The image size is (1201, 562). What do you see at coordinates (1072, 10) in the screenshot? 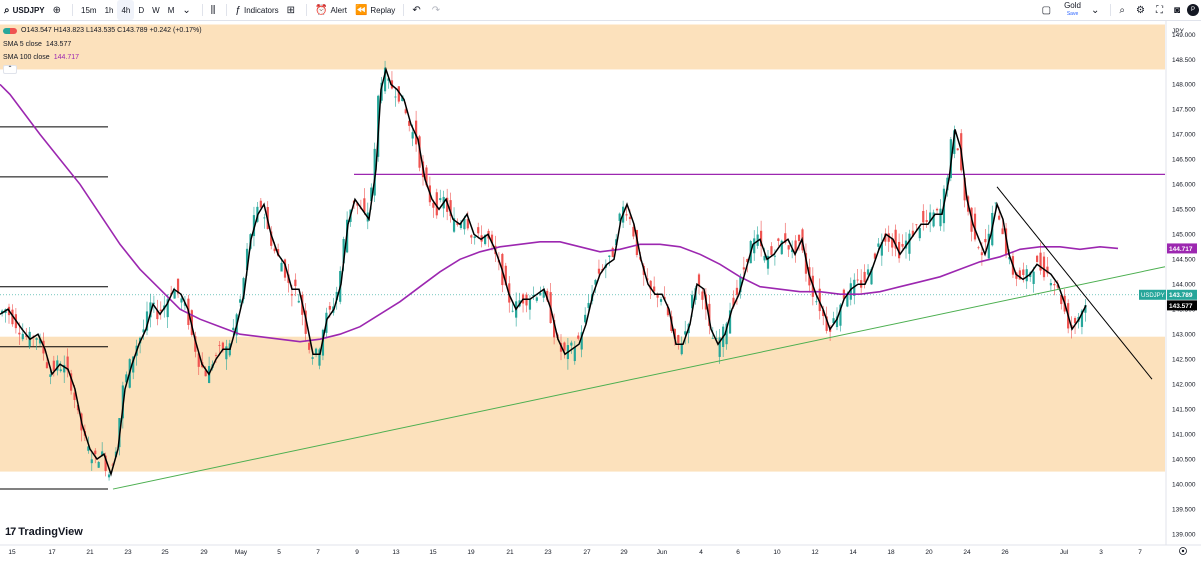
I see `layout-name-button: Gold Save` at bounding box center [1072, 10].